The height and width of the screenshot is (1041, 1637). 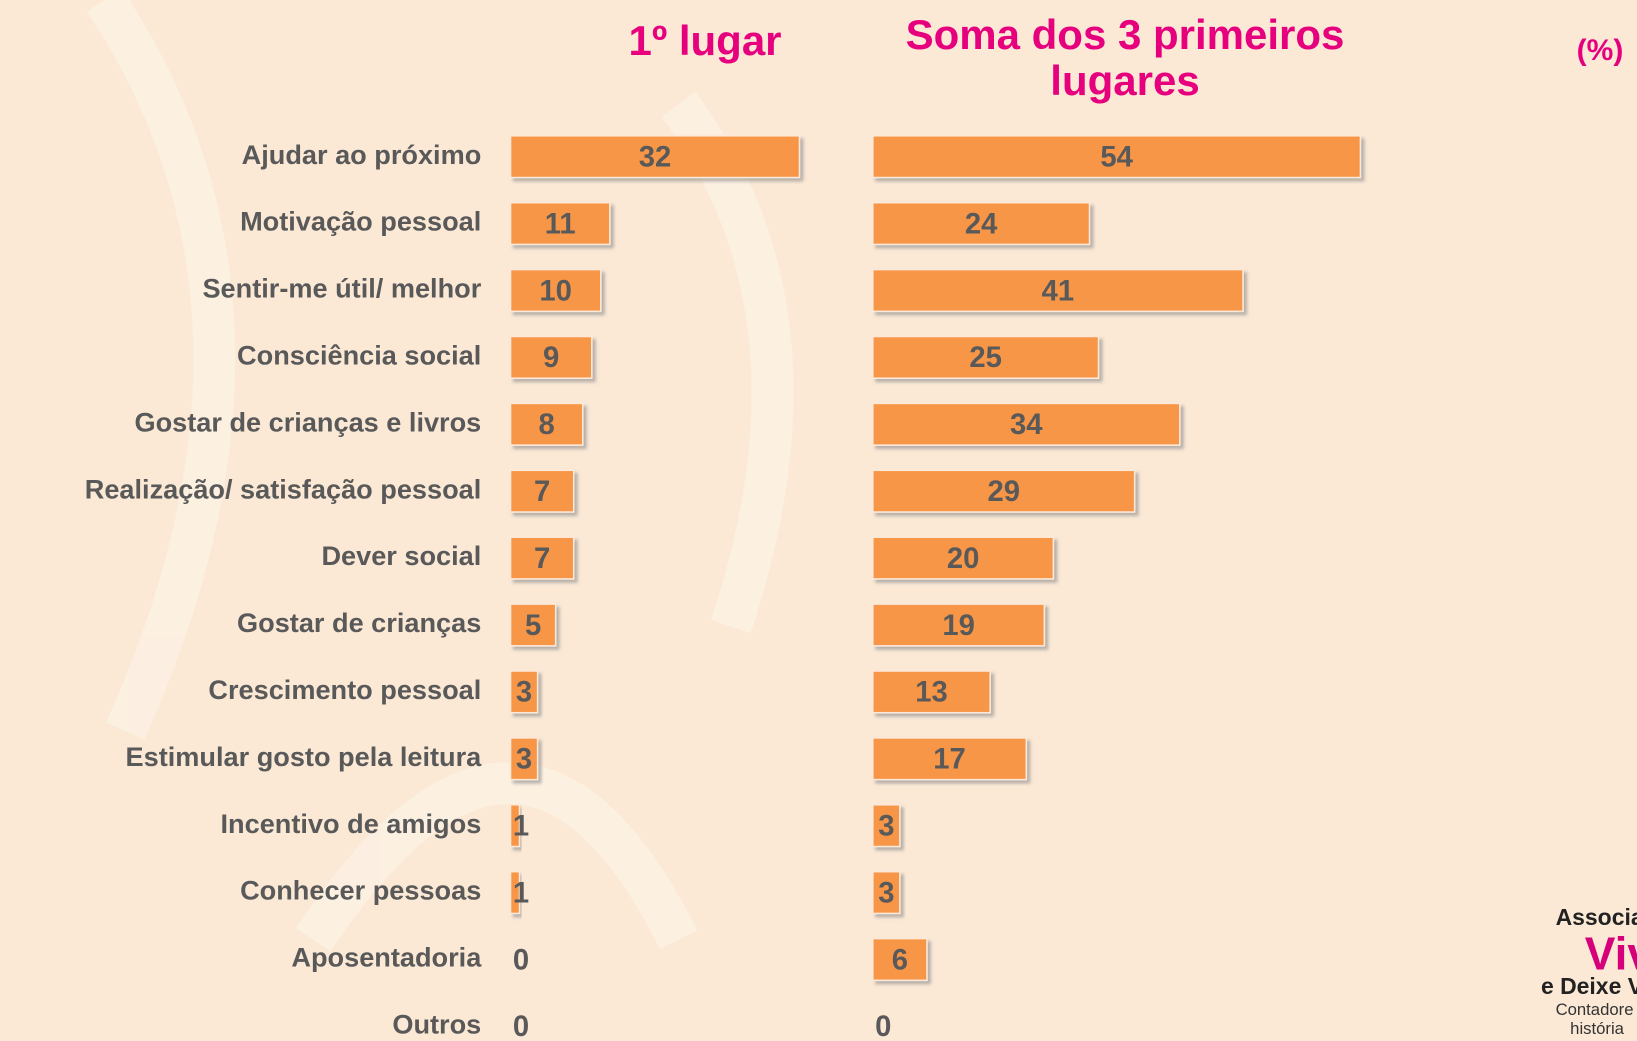 I want to click on value-label: 20, so click(x=963, y=559).